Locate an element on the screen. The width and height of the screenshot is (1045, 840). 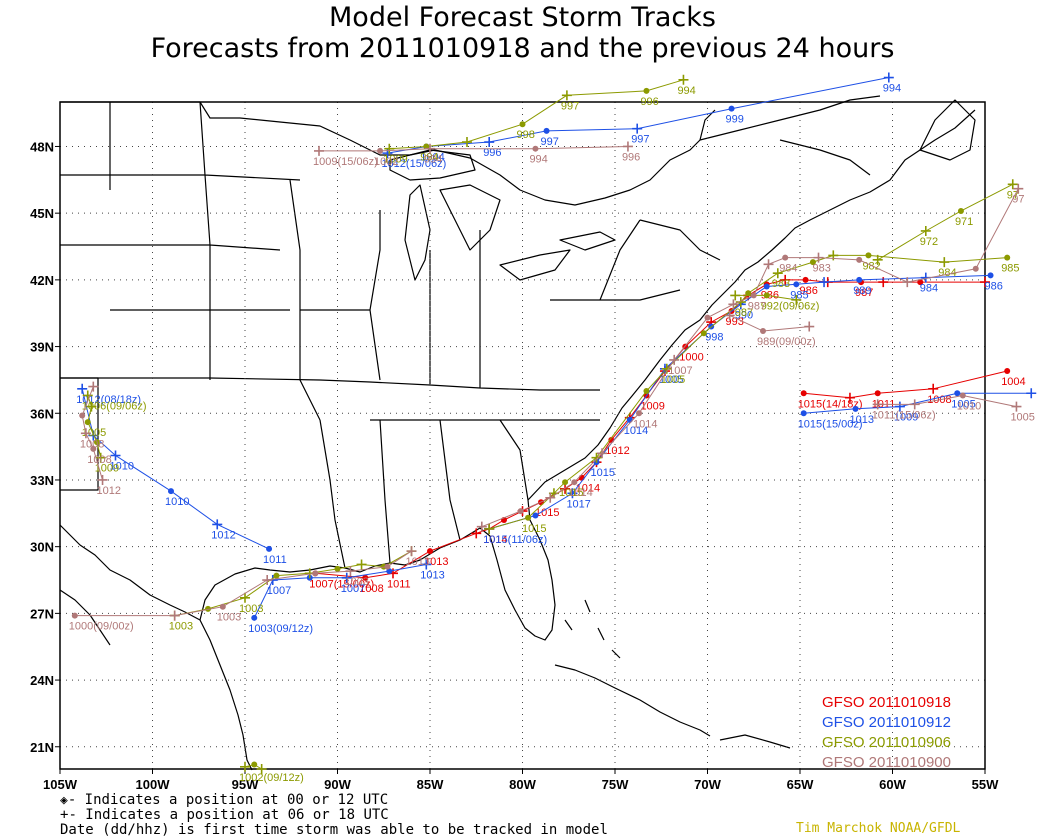
lat-tick-label: 36N is located at coordinates (42, 413).